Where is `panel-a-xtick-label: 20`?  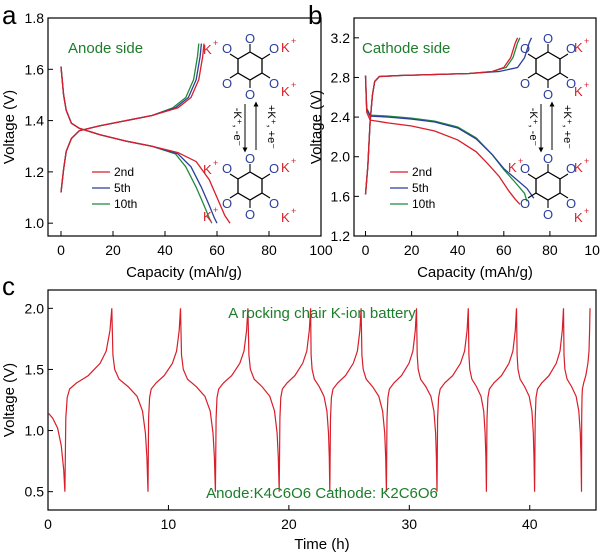 panel-a-xtick-label: 20 is located at coordinates (113, 250).